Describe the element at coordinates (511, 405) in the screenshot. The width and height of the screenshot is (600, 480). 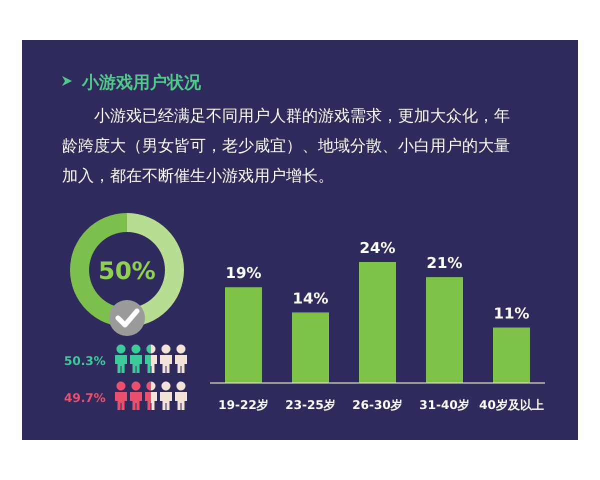
I see `x-tick-label: 40岁及以上` at that location.